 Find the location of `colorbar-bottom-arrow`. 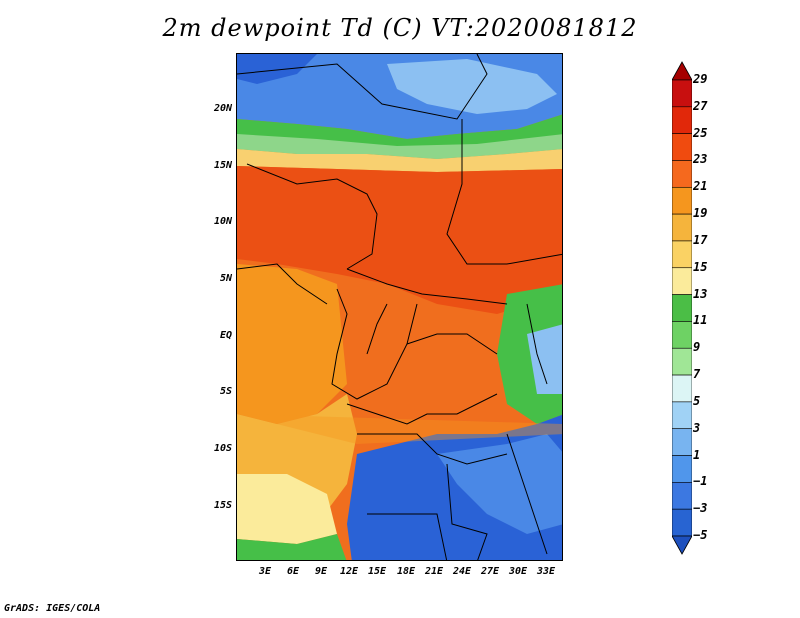

colorbar-bottom-arrow is located at coordinates (682, 545).